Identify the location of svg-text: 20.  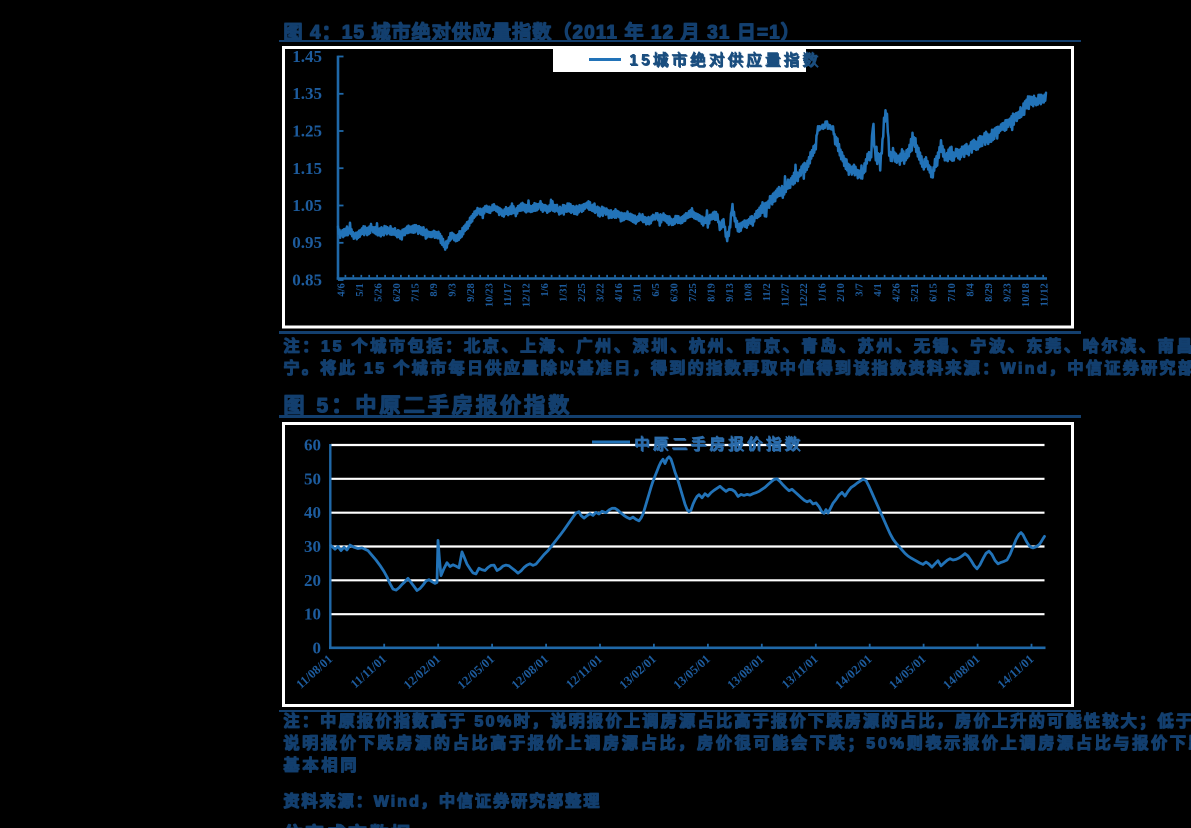
(312, 580).